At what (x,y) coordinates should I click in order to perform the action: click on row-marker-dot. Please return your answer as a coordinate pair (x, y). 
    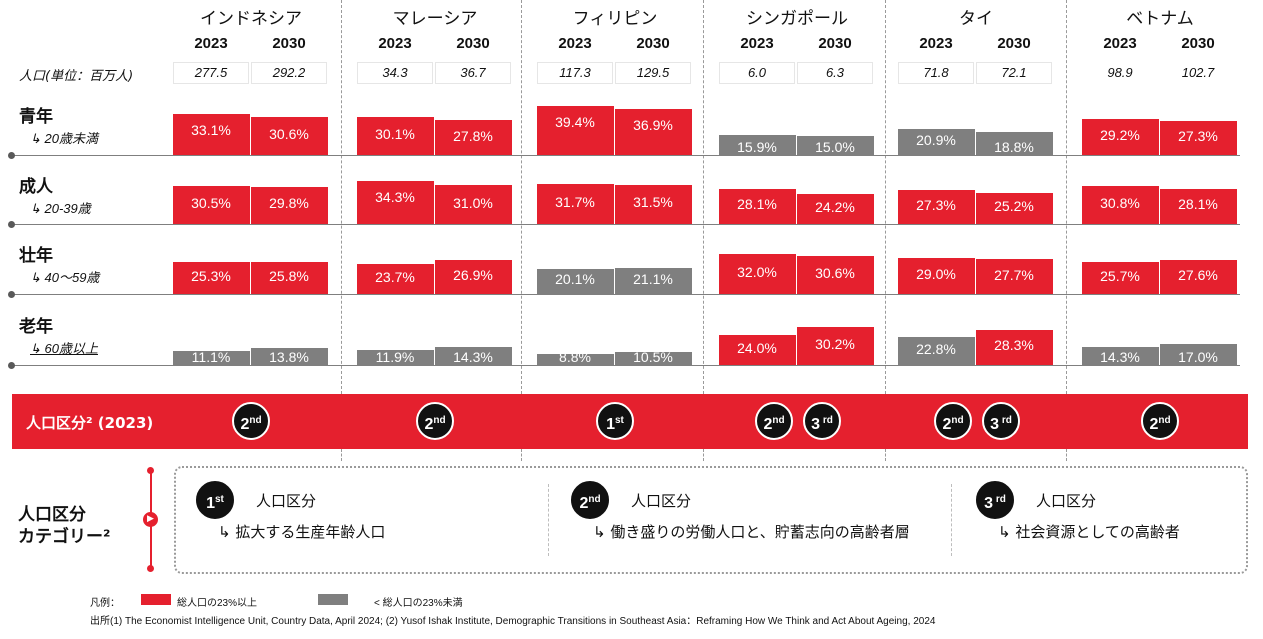
    Looking at the image, I should click on (11, 224).